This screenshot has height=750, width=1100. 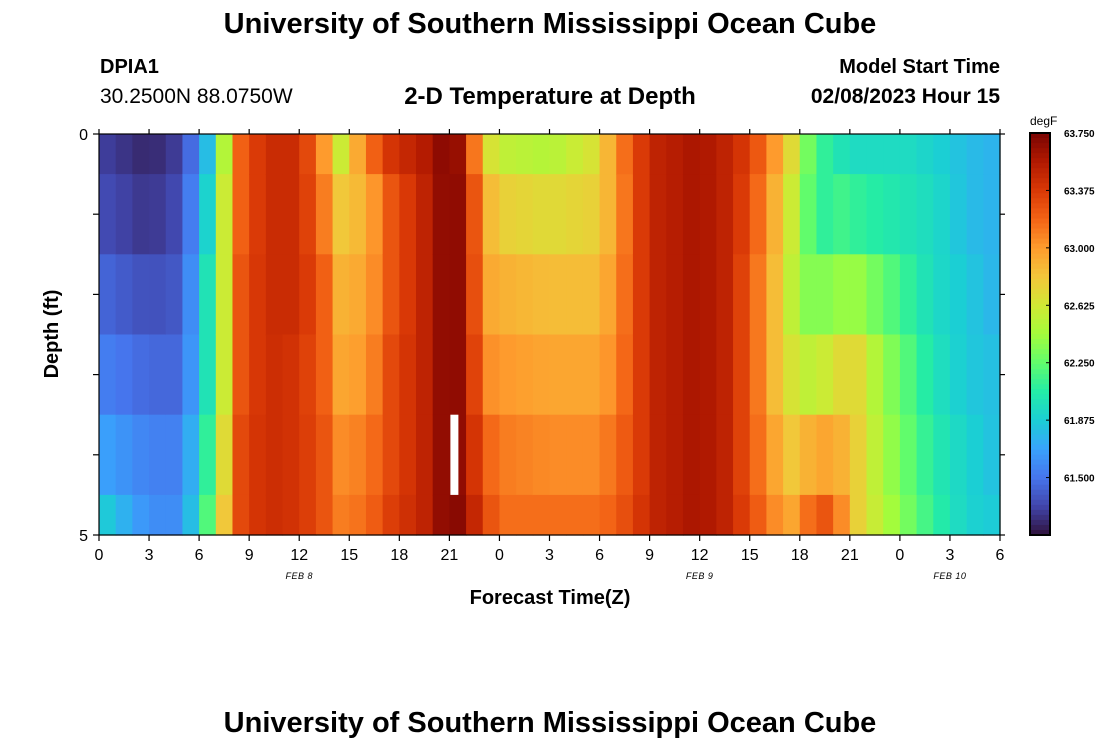 I want to click on colorbar-label: 63.375, so click(x=1079, y=191).